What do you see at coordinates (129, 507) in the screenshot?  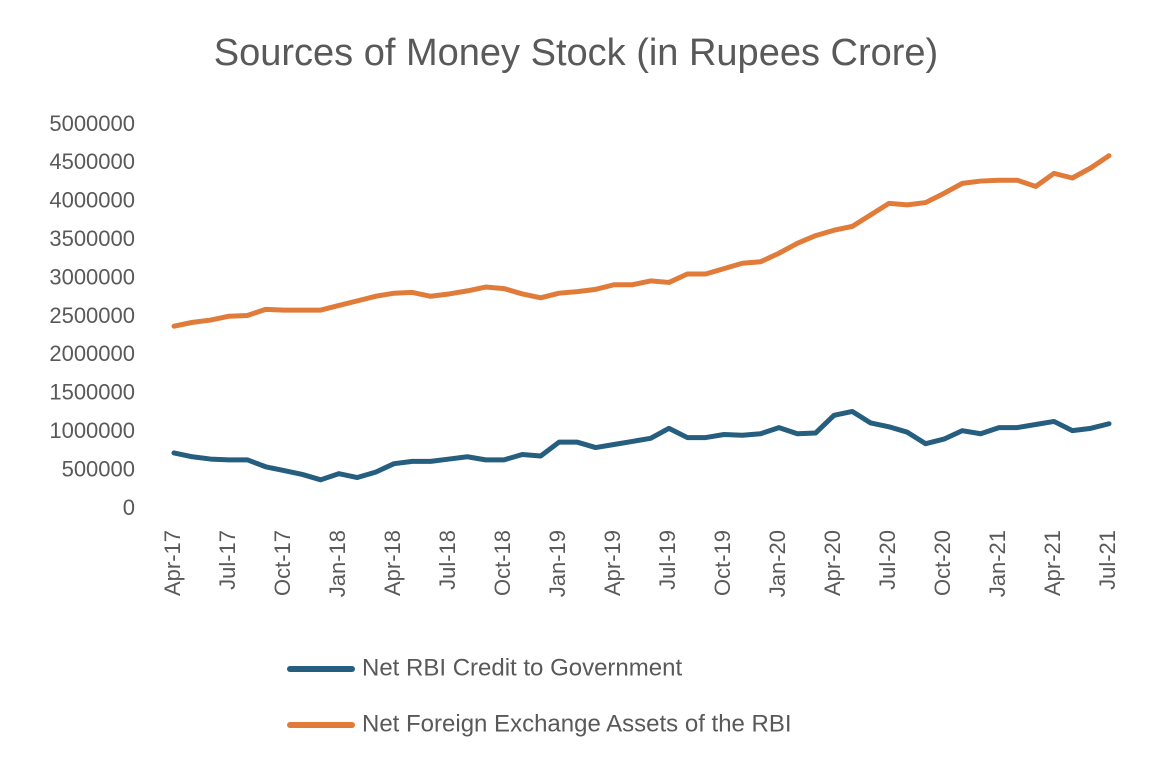 I see `y-tick-label: 0` at bounding box center [129, 507].